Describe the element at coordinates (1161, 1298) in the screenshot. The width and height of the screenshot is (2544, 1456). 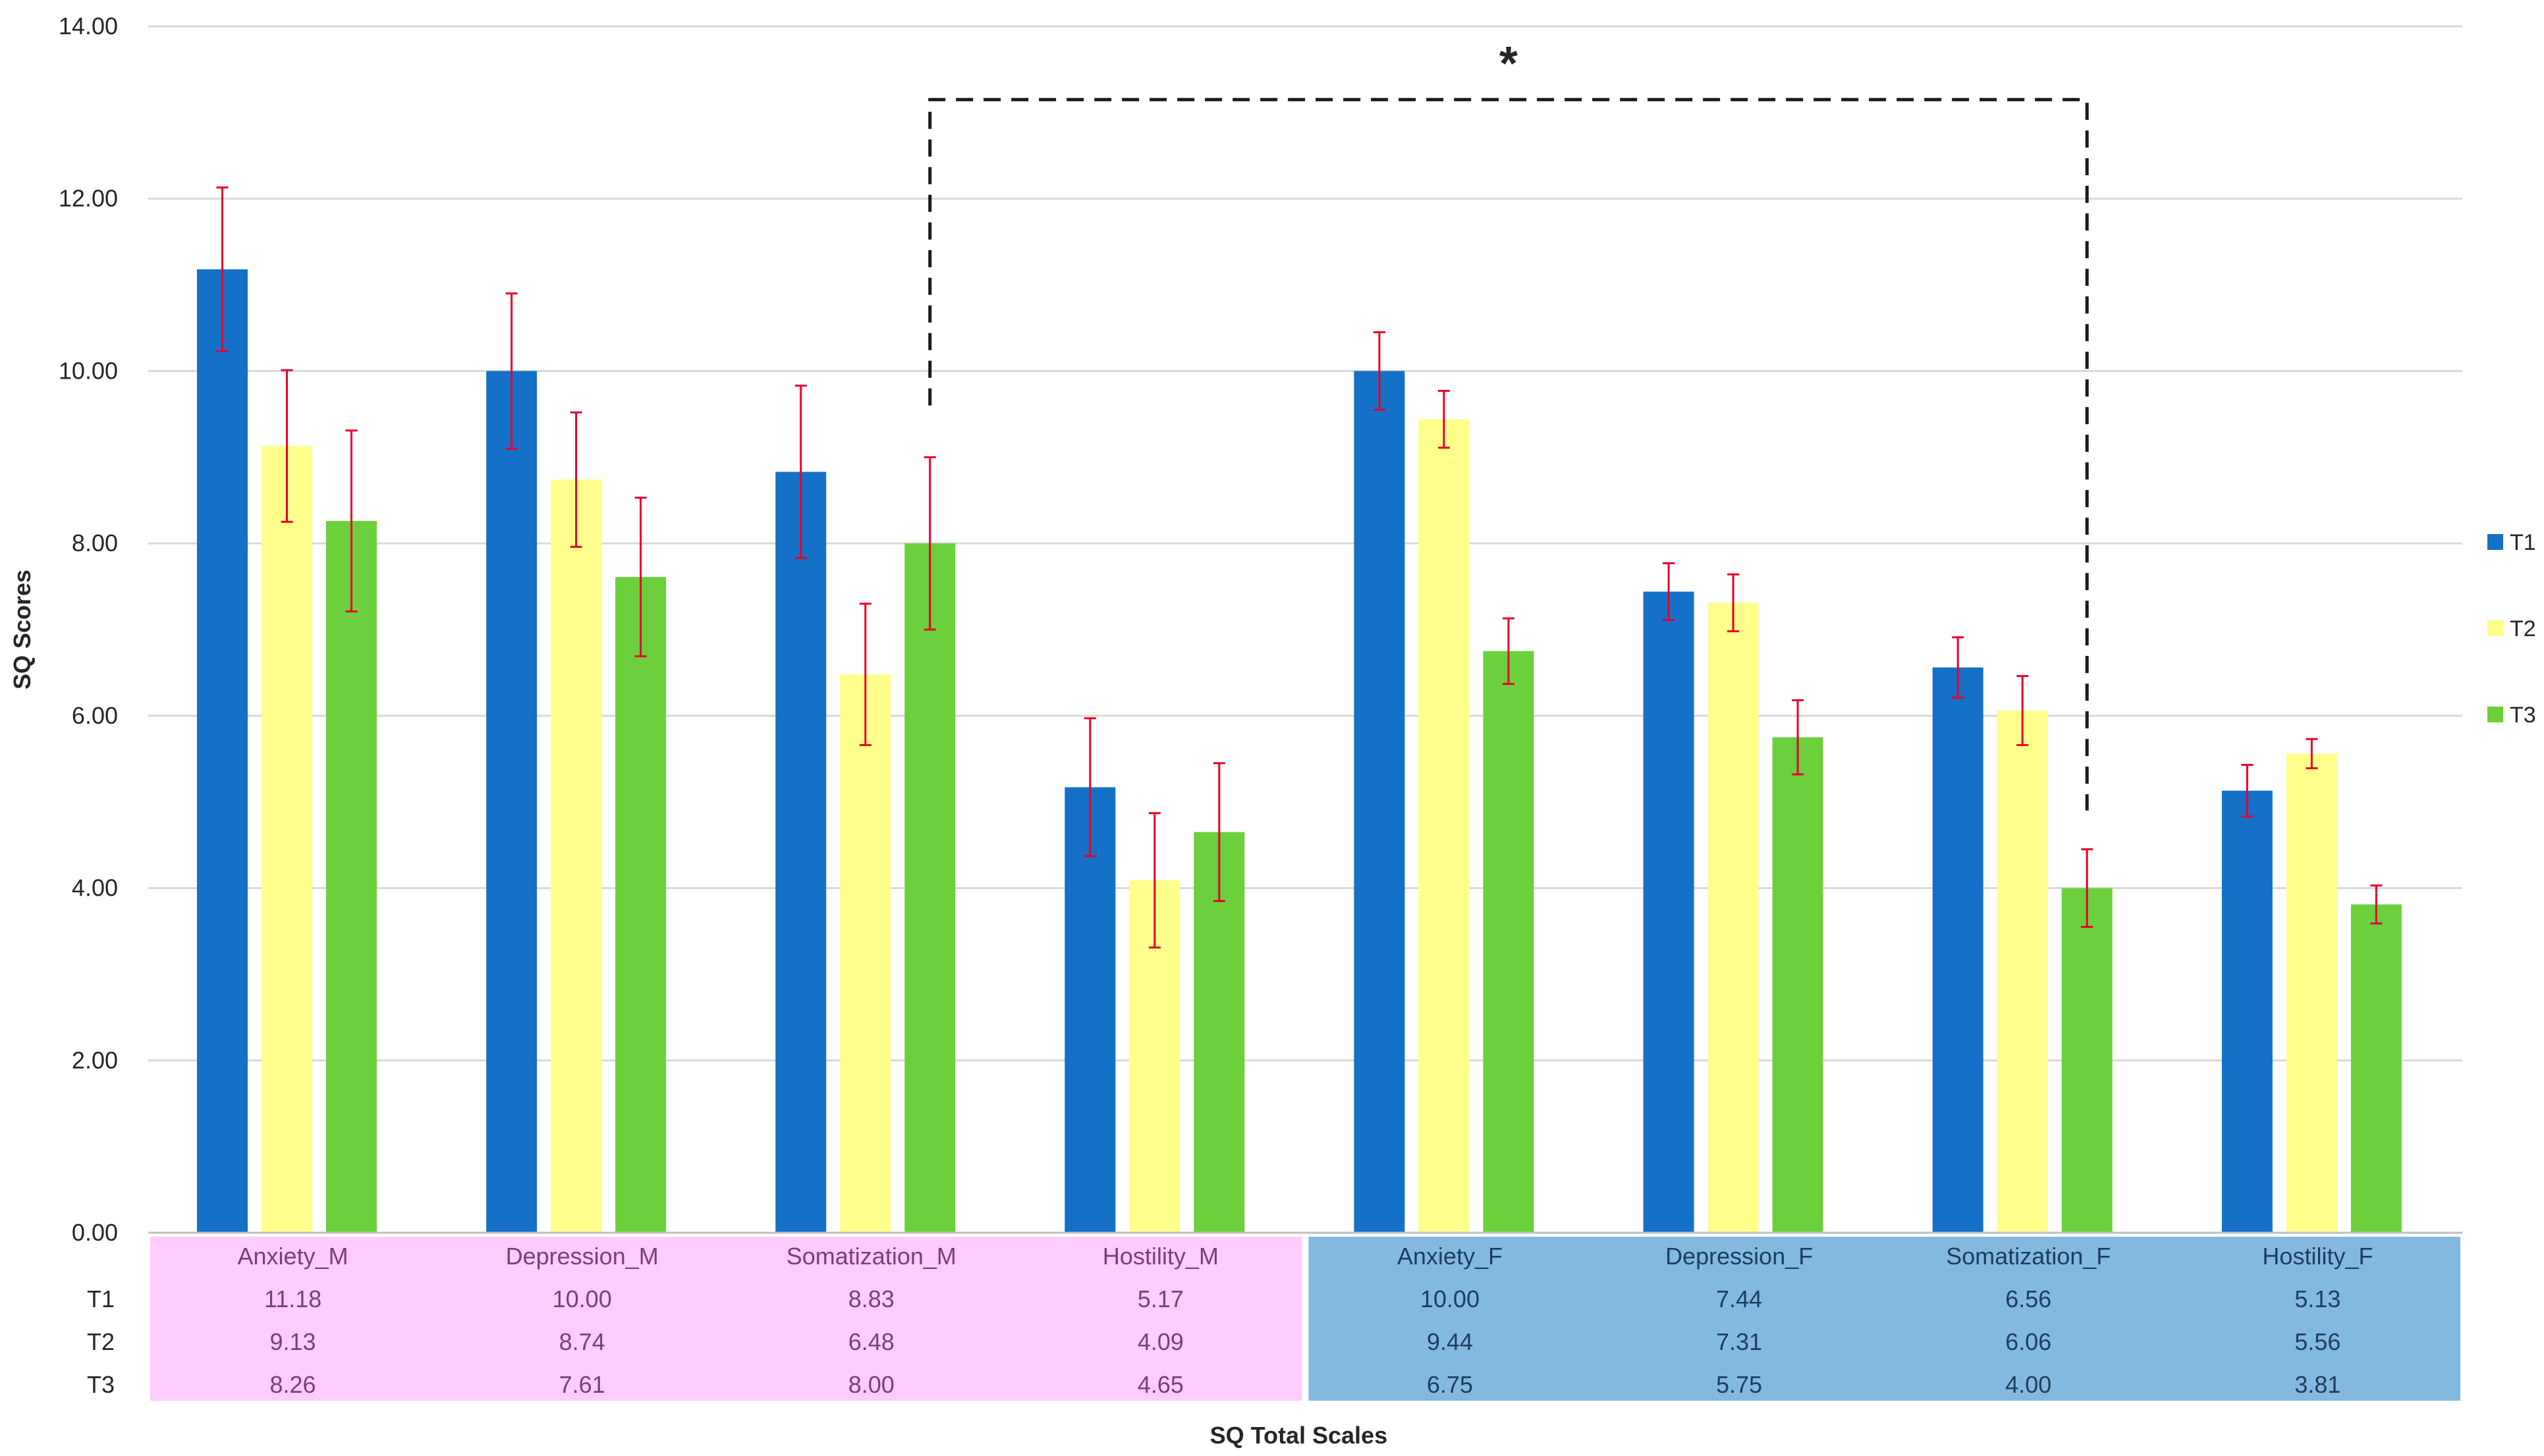
I see `table-value: 5.17` at that location.